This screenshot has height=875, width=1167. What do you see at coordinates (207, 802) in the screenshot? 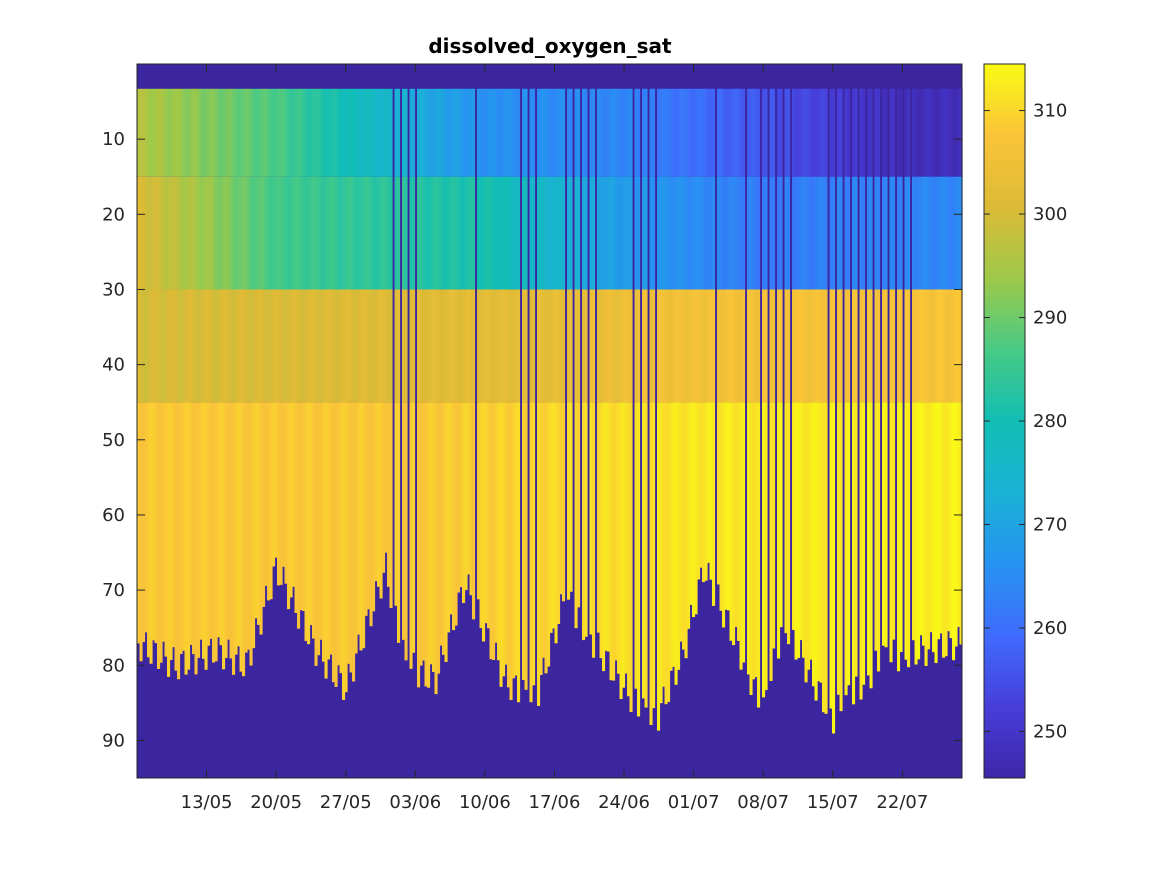
I see `x-tick-label: 13/05` at bounding box center [207, 802].